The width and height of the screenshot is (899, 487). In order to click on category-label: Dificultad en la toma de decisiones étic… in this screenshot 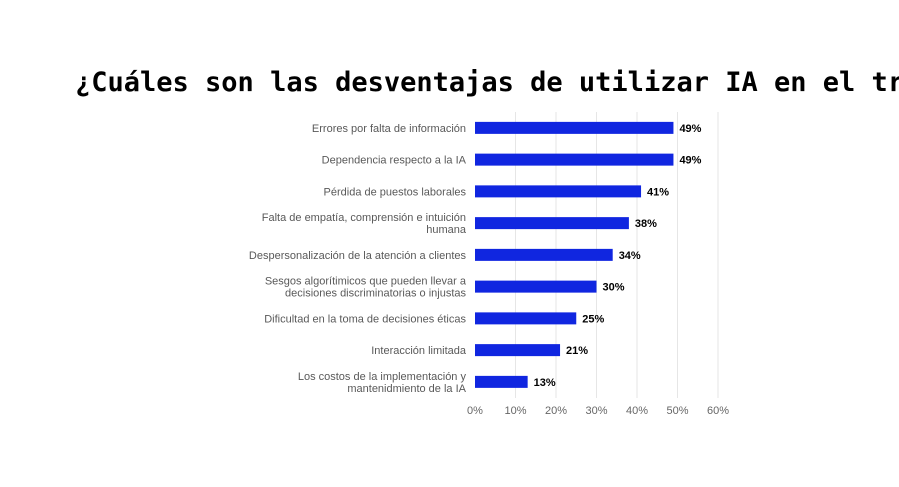, I will do `click(365, 319)`.